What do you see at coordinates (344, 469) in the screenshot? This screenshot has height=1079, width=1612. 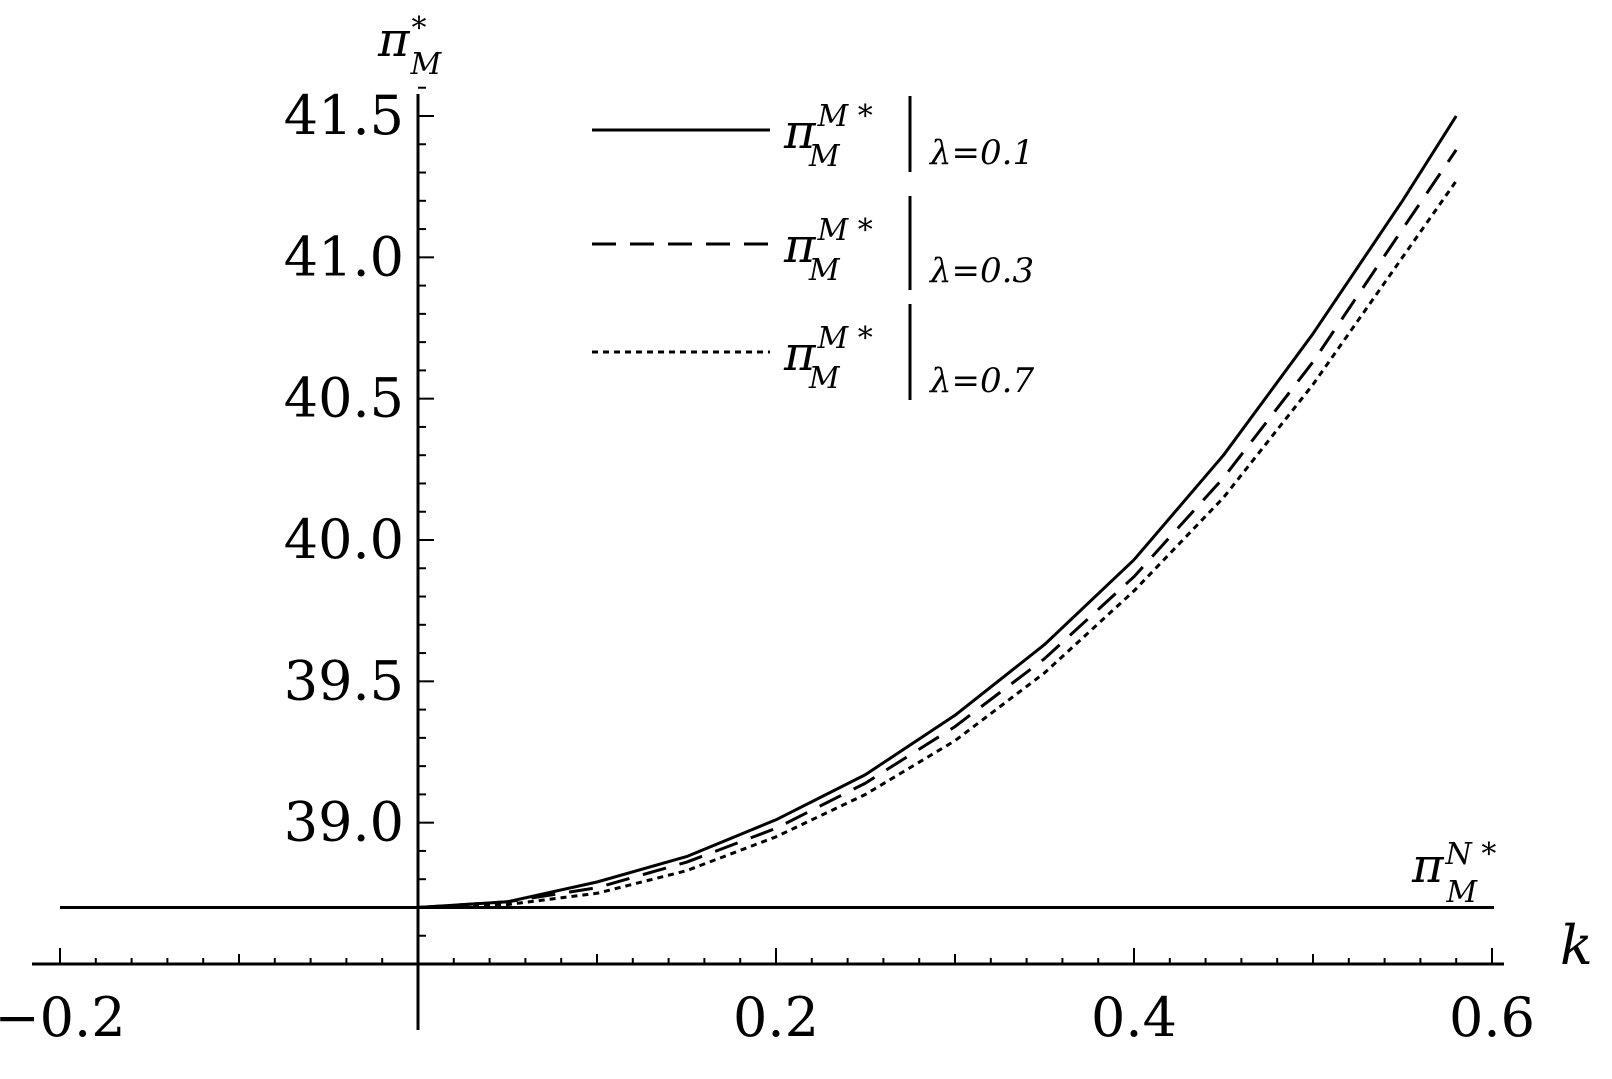 I see `y-tick-labels: 39.0 39.5 40.0 40.5 41.0 41.5` at bounding box center [344, 469].